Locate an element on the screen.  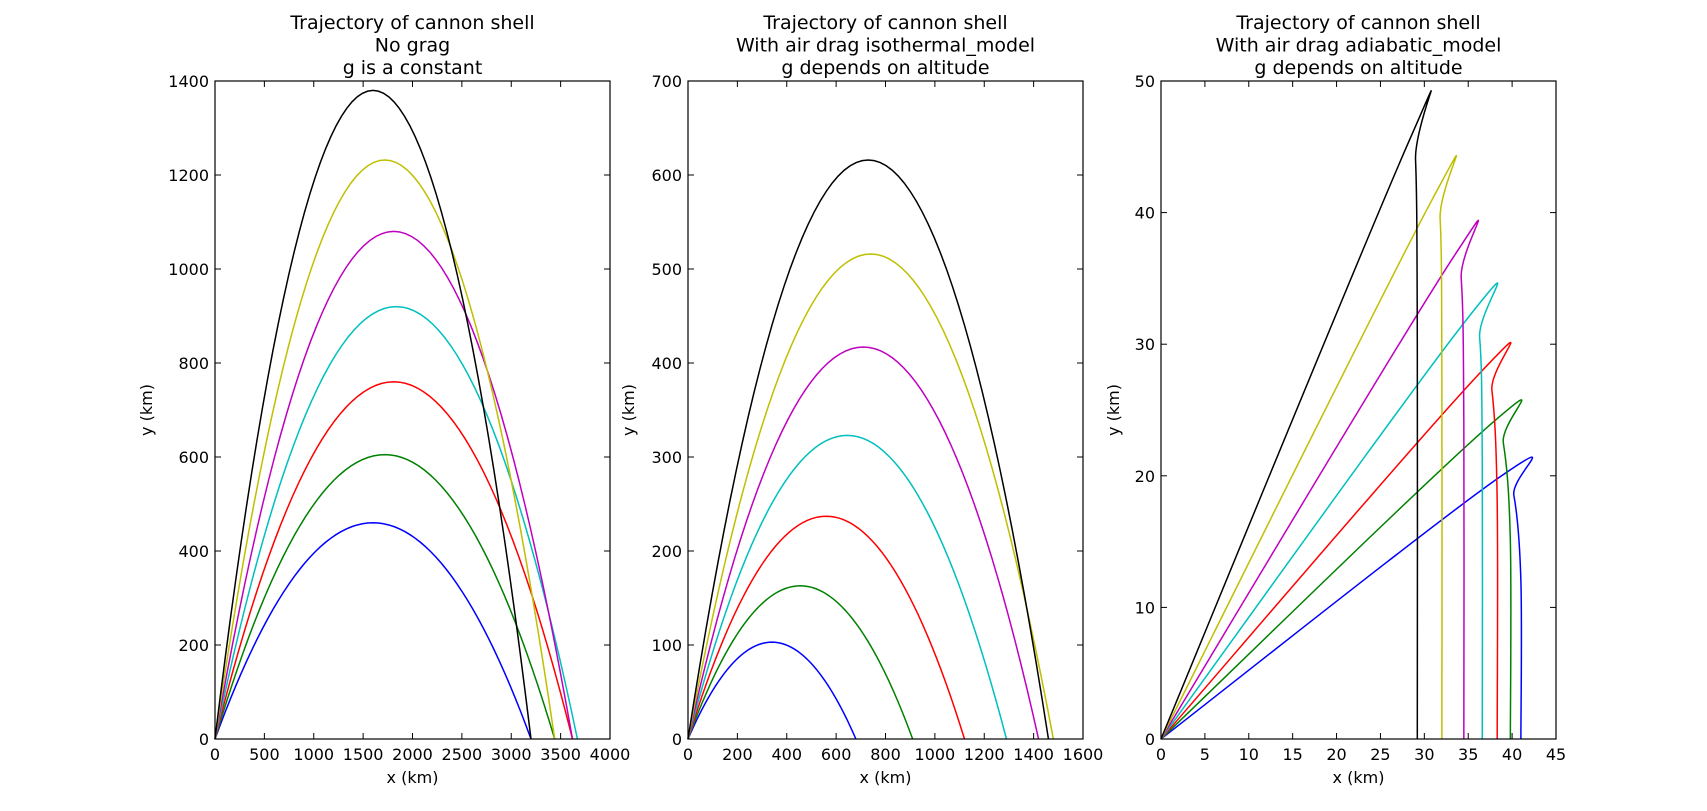
y-tick-label: 500 is located at coordinates (666, 269).